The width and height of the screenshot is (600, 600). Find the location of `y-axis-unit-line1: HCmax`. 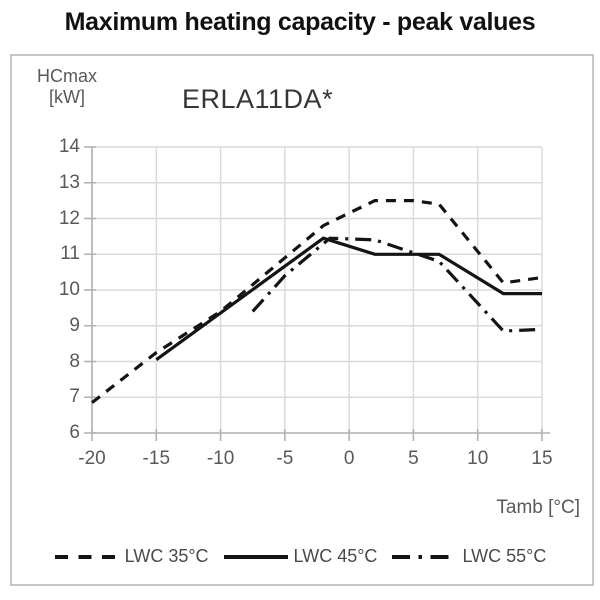

y-axis-unit-line1: HCmax is located at coordinates (66, 76).